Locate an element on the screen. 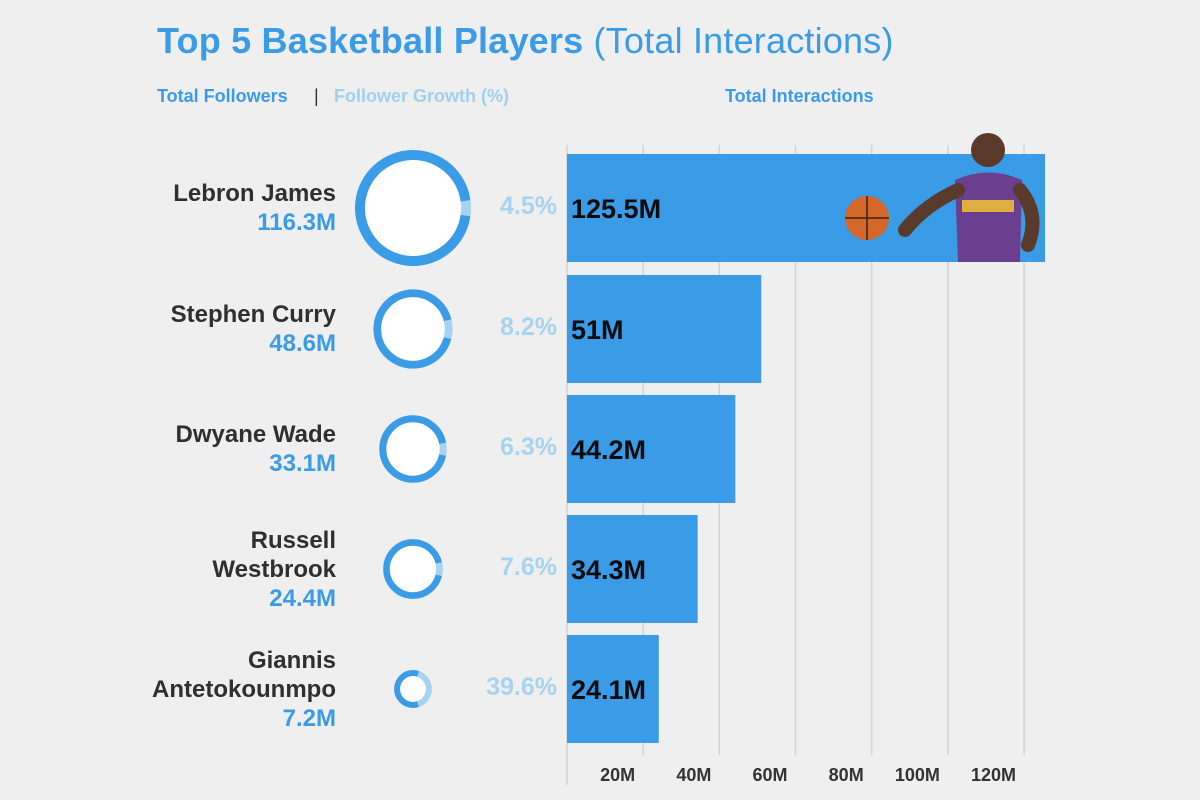 The image size is (1200, 800). player-name: Russell is located at coordinates (293, 540).